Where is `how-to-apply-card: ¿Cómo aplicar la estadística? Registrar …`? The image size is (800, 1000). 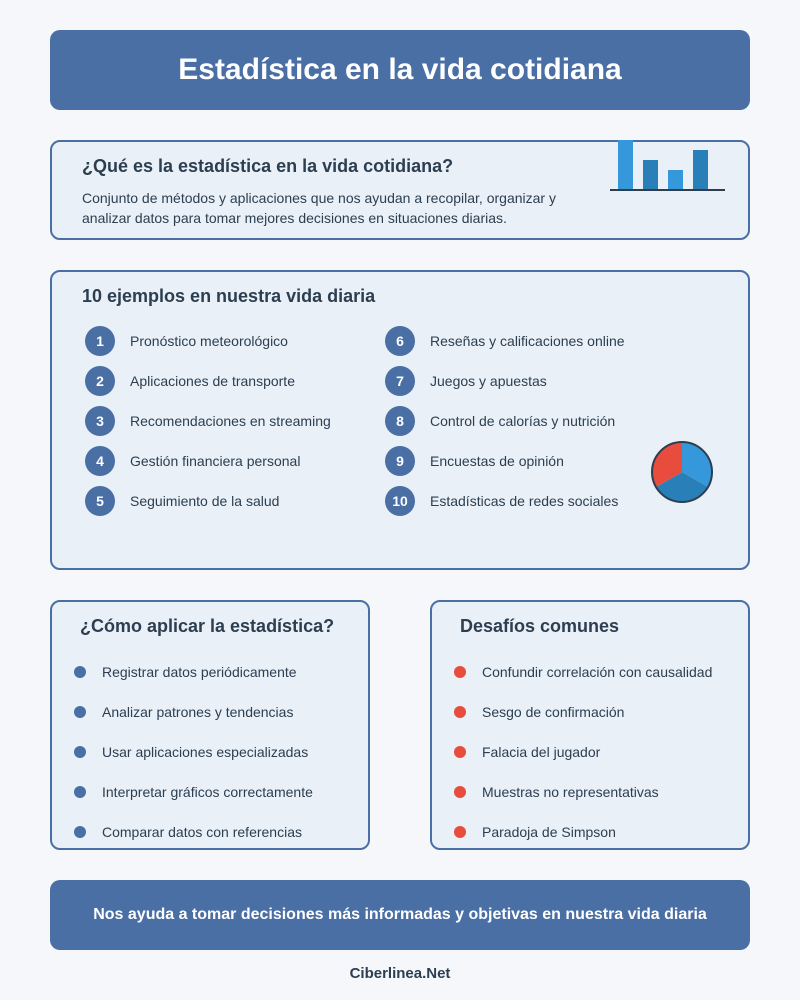 how-to-apply-card: ¿Cómo aplicar la estadística? Registrar … is located at coordinates (210, 725).